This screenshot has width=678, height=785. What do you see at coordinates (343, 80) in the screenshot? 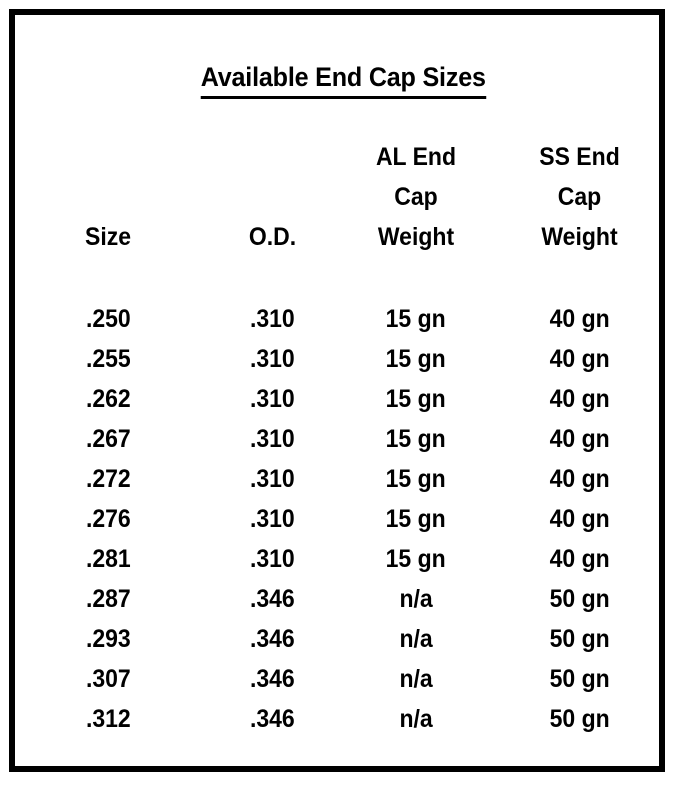
I see `page-title-container: Available End Cap Sizes` at bounding box center [343, 80].